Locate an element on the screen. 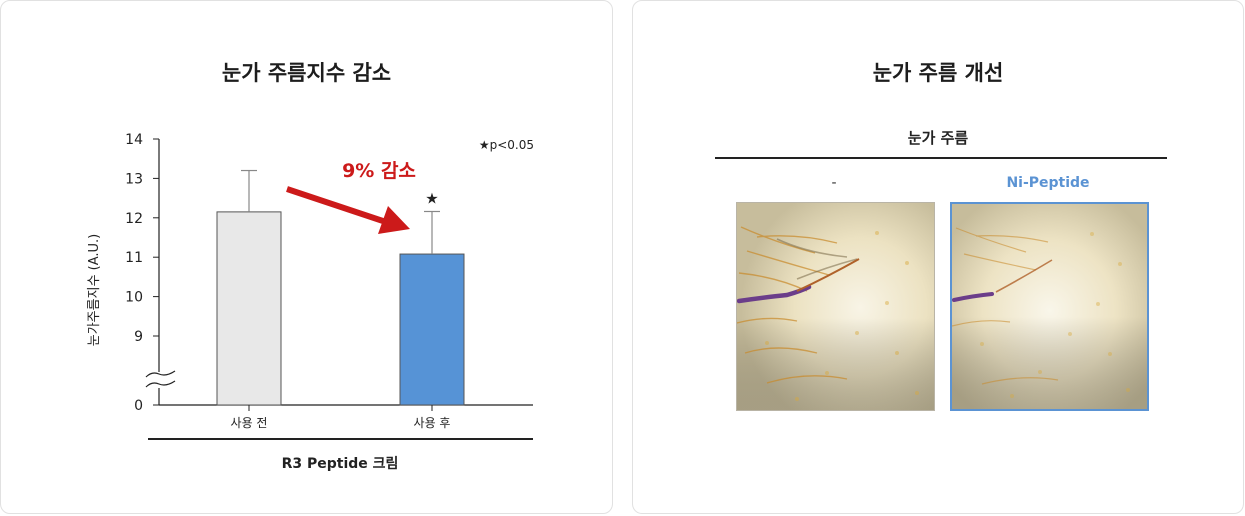  y-tick-label: 9 is located at coordinates (138, 337).